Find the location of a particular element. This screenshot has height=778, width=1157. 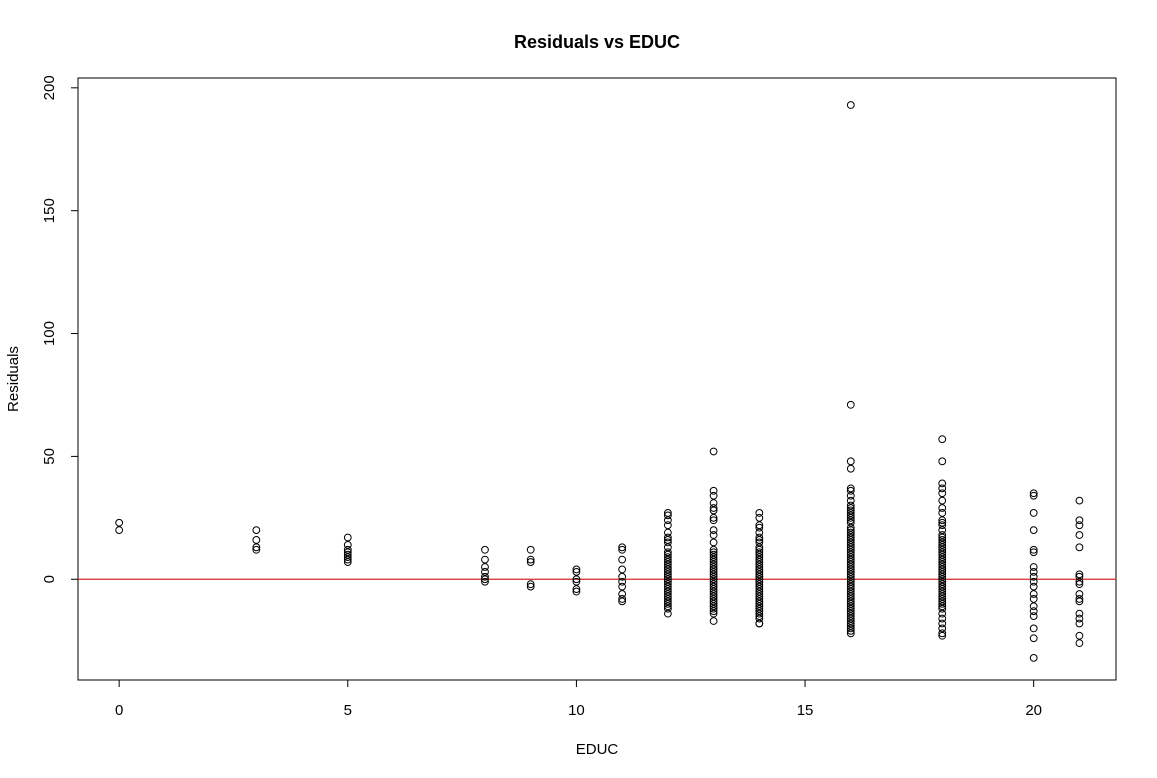

y-tick-label: 0 is located at coordinates (49, 579).